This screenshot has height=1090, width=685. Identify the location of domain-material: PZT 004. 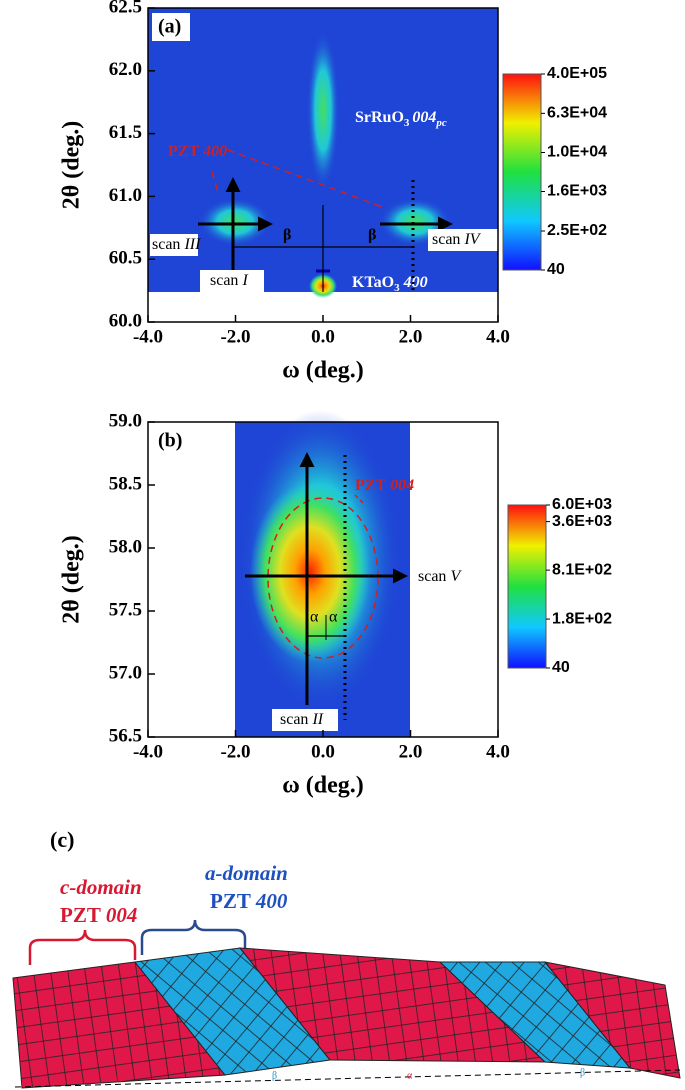
(98, 915).